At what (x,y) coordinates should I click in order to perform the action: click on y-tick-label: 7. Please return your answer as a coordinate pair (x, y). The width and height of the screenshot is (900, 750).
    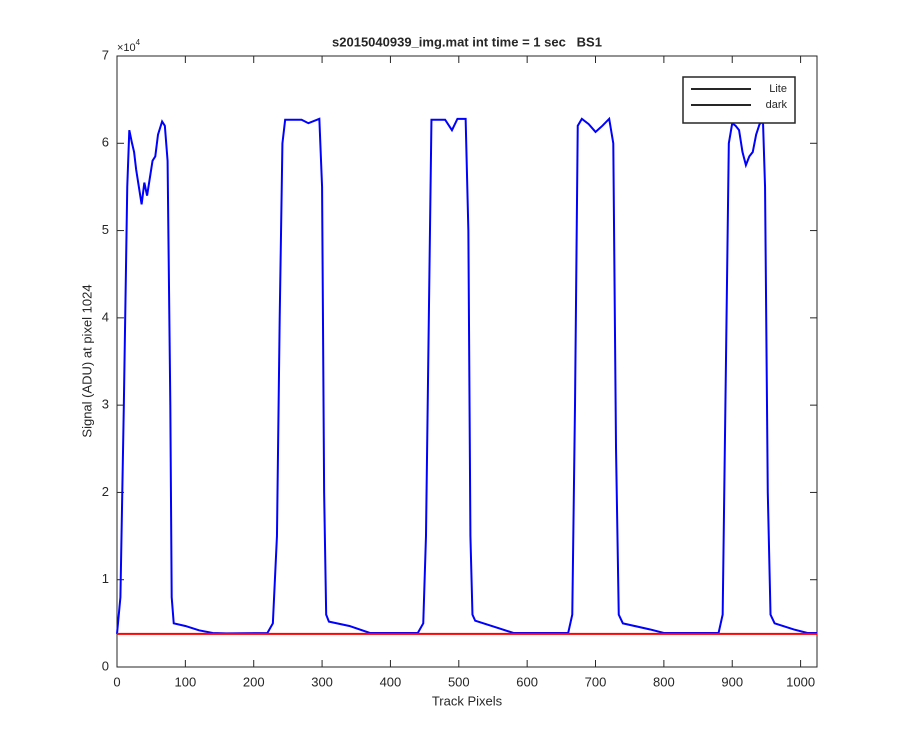
    Looking at the image, I should click on (105, 54).